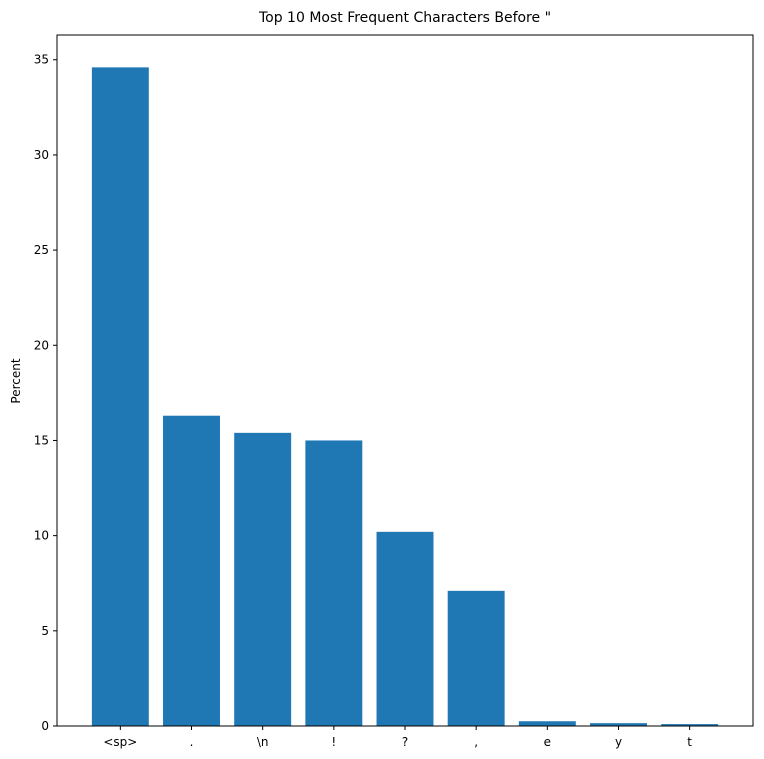 The image size is (764, 759). What do you see at coordinates (41, 345) in the screenshot?
I see `y-tick-label: 20` at bounding box center [41, 345].